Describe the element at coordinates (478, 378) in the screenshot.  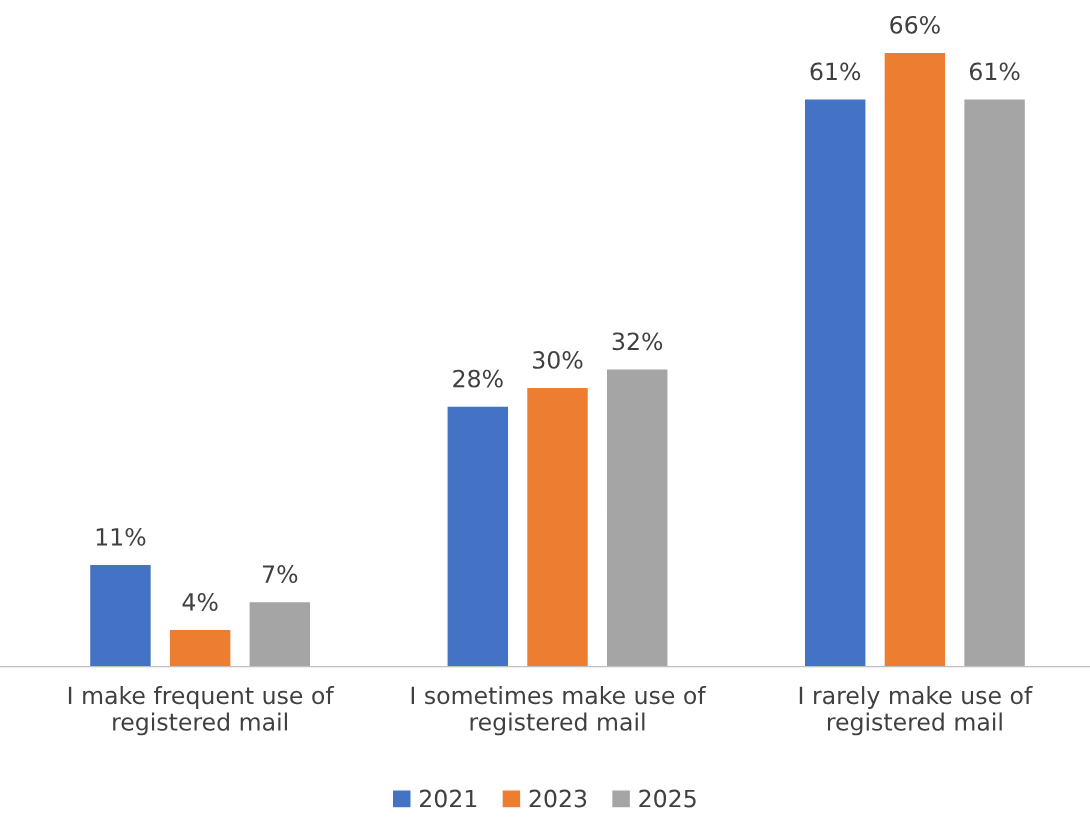
I see `data-label: 28%` at that location.